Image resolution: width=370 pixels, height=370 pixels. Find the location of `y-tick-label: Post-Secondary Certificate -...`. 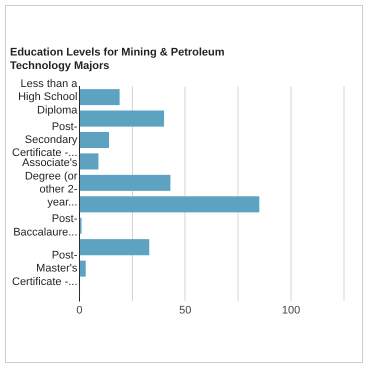

y-tick-label: Post-Secondary Certificate -... is located at coordinates (45, 140).